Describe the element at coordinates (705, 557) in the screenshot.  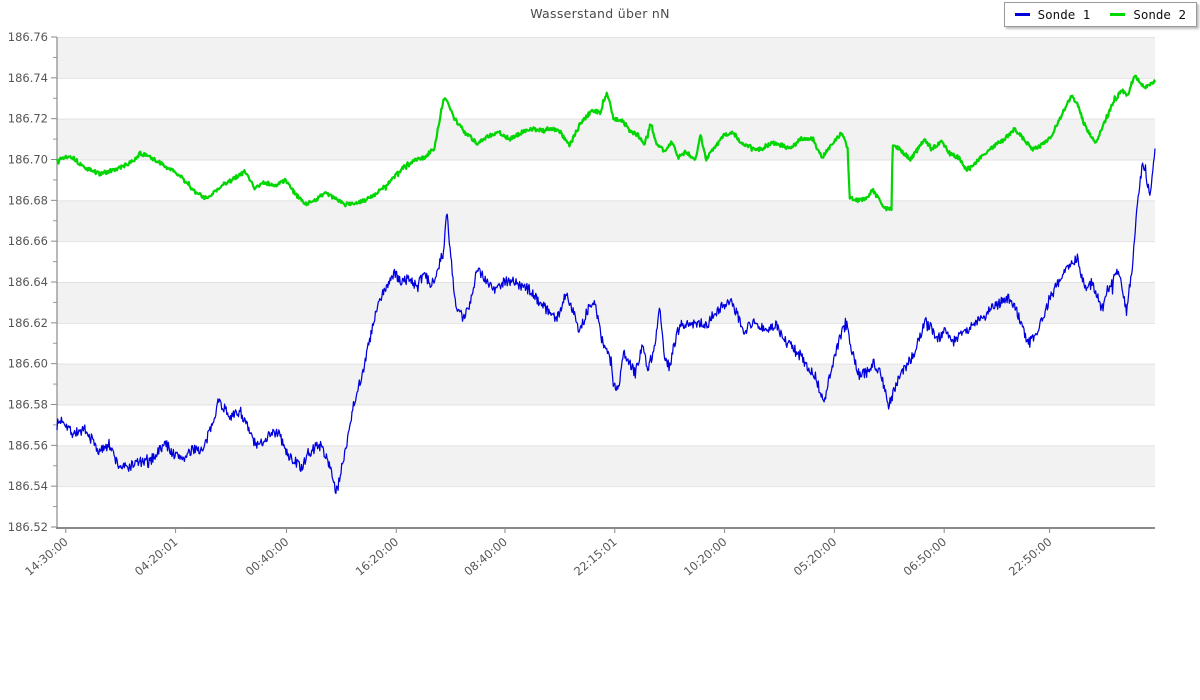
I see `x-tick-label: 10:20:00` at that location.